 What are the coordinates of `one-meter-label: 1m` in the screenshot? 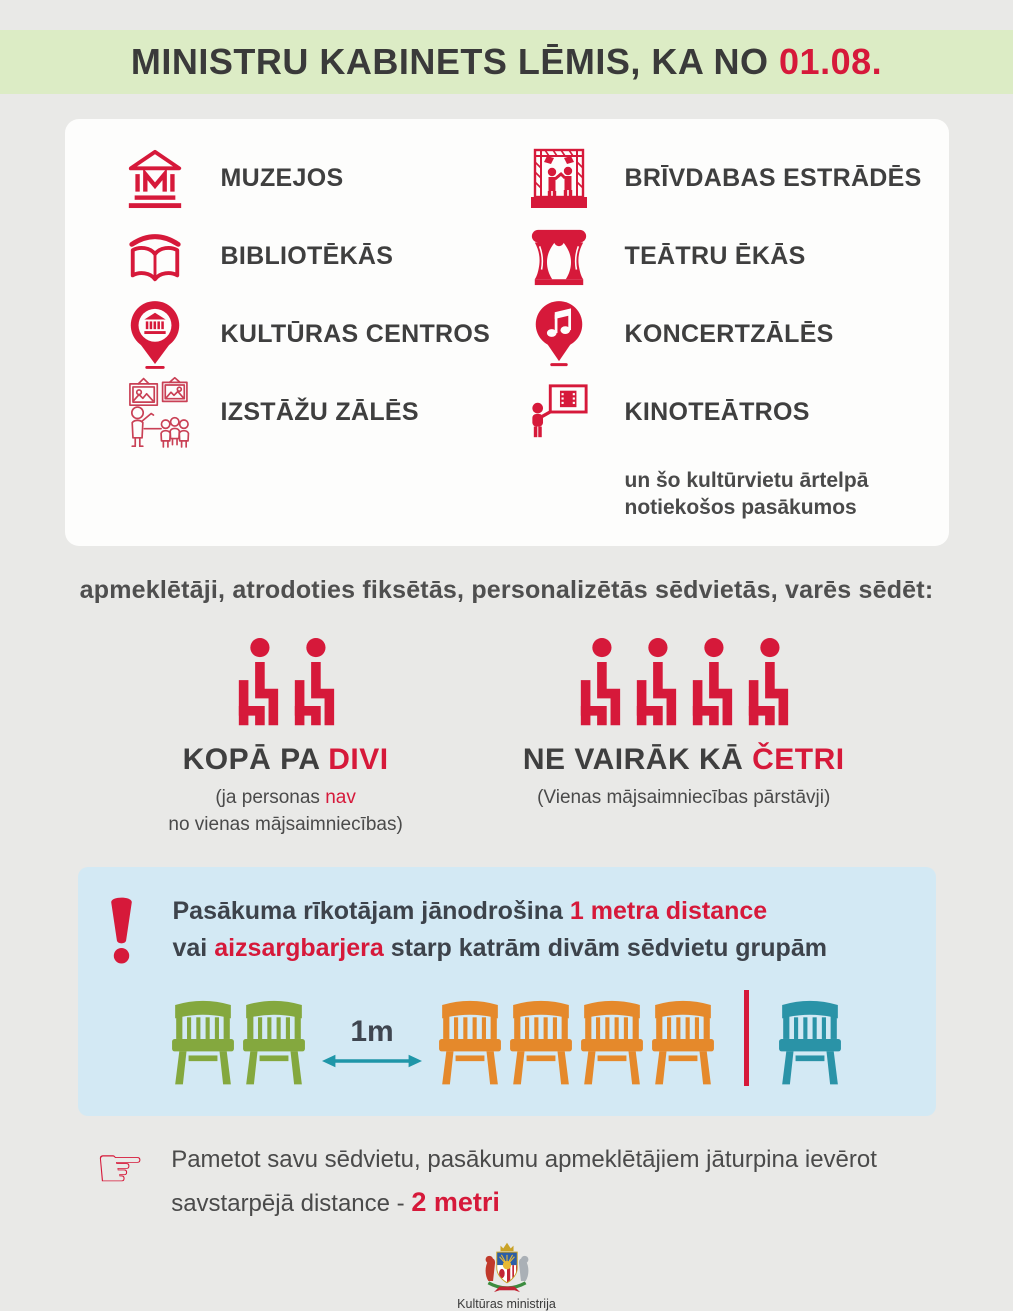 It's located at (372, 1031).